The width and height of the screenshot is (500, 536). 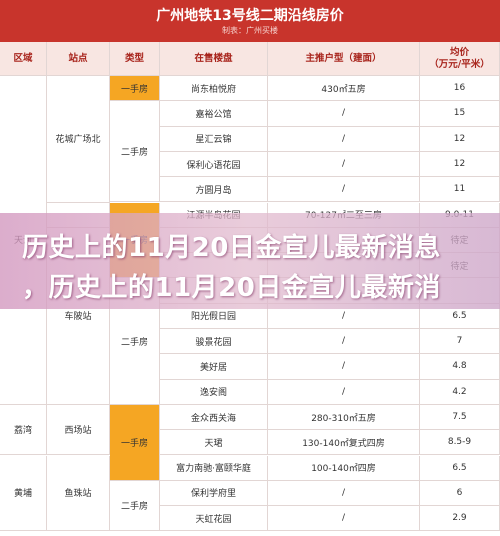 What do you see at coordinates (78, 316) in the screenshot?
I see `station-cell: 车陂站` at bounding box center [78, 316].